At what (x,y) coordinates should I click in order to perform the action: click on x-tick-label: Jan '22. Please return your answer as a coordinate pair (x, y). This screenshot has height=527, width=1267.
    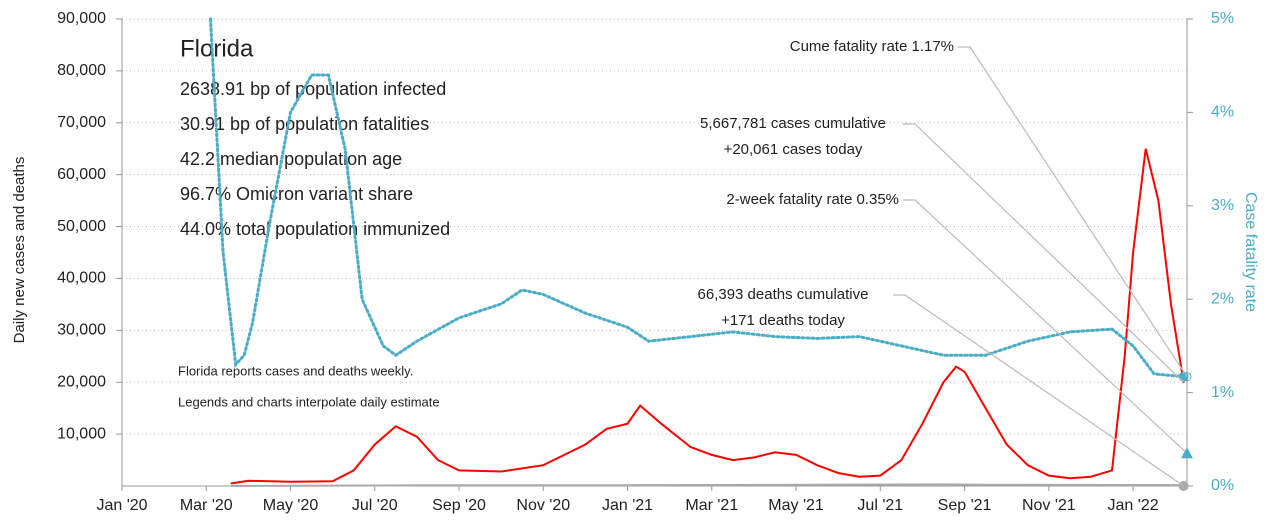
    Looking at the image, I should click on (1133, 505).